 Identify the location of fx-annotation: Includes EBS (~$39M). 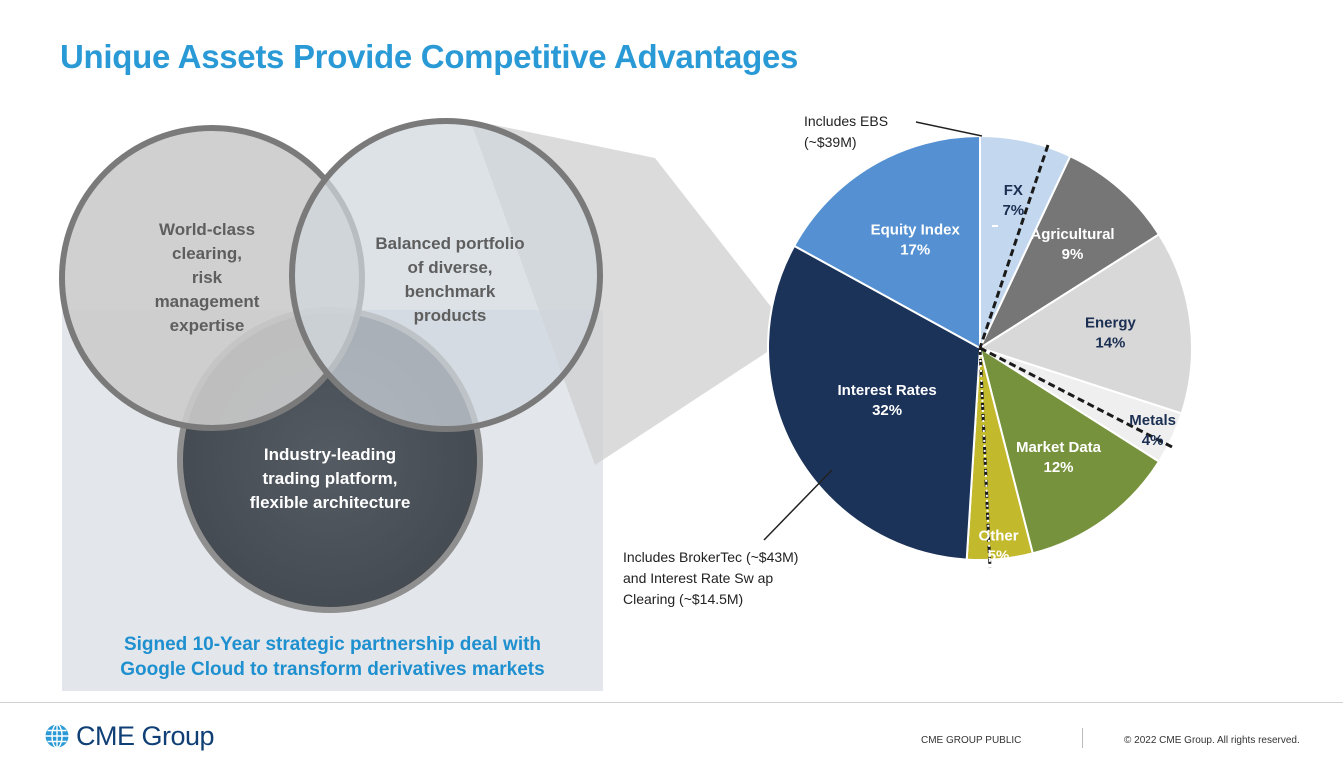
(846, 131).